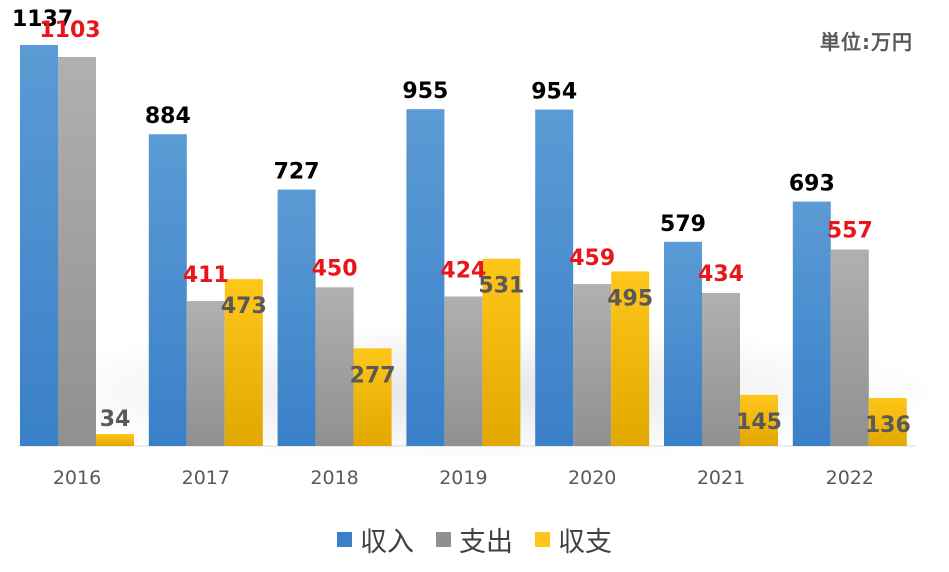 The height and width of the screenshot is (572, 949). I want to click on bar-balance-2022, so click(887, 422).